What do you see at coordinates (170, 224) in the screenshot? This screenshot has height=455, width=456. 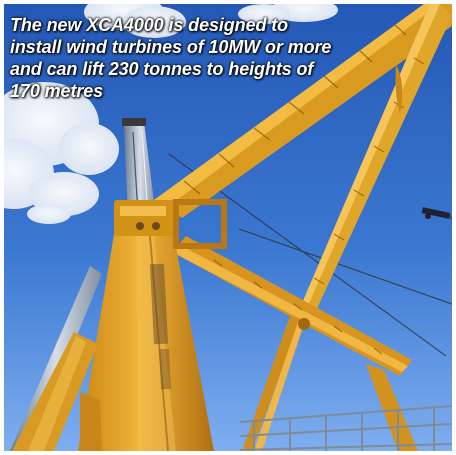 I see `boom-pivot` at bounding box center [170, 224].